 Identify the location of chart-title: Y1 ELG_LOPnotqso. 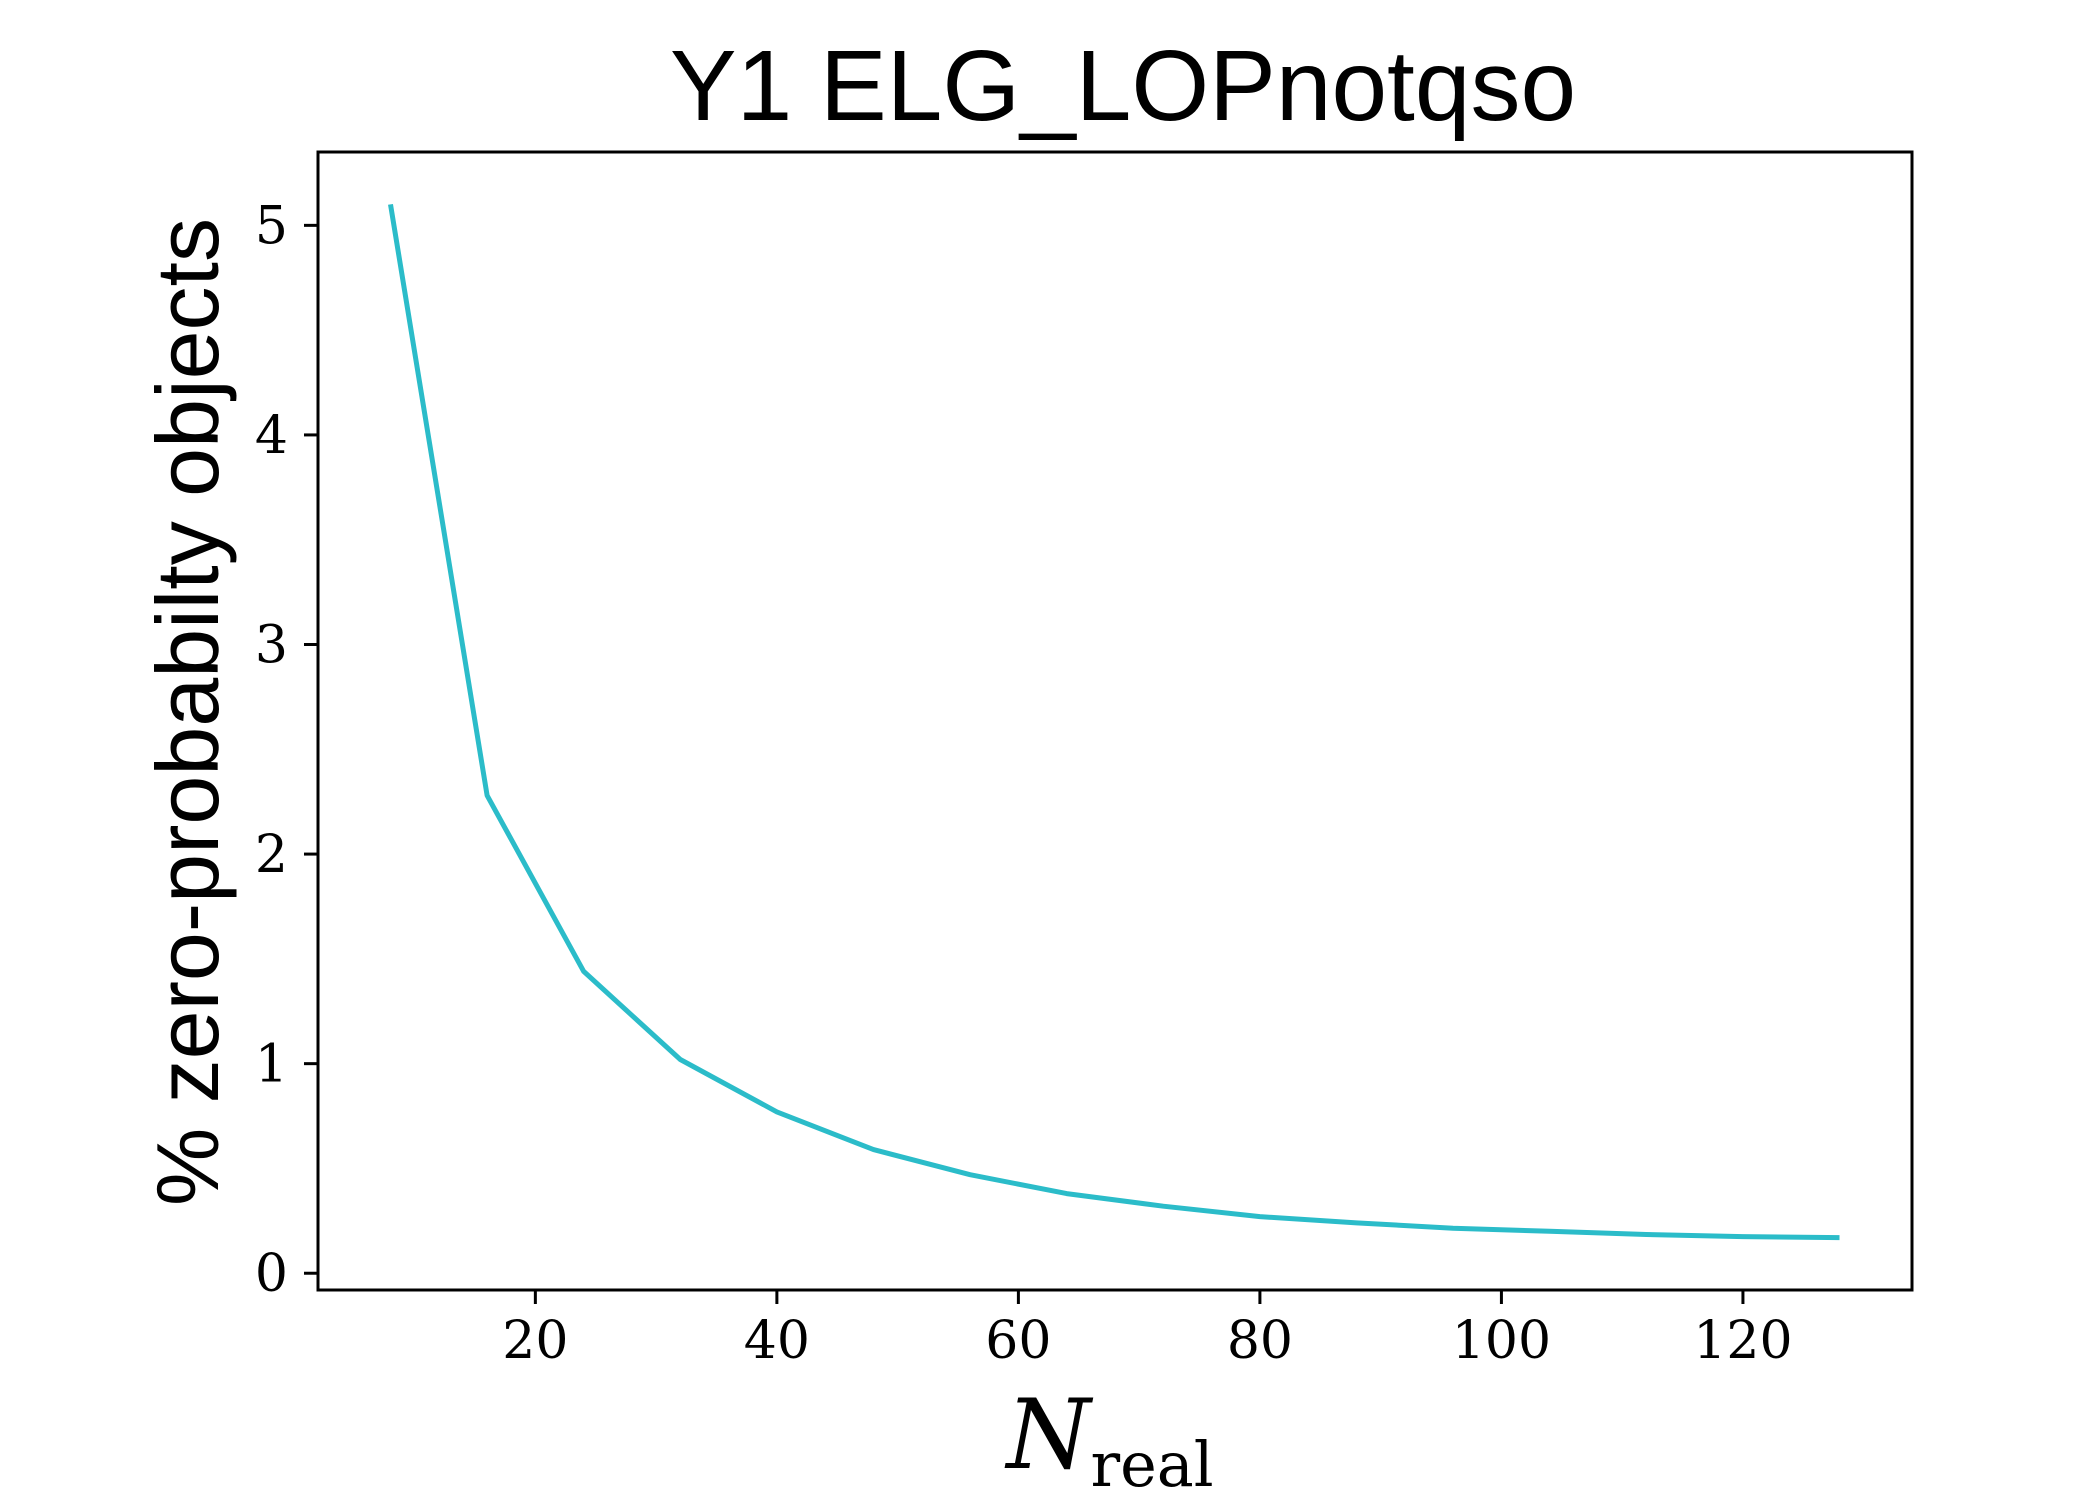
(1123, 86).